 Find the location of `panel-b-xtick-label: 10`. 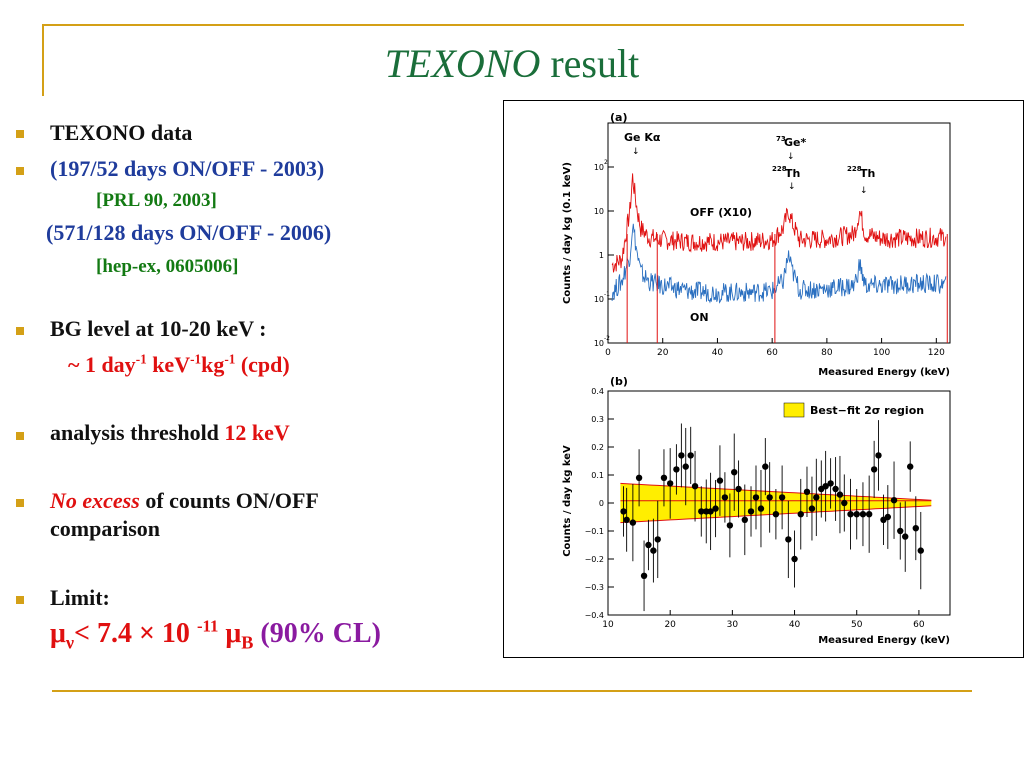

panel-b-xtick-label: 10 is located at coordinates (608, 625).